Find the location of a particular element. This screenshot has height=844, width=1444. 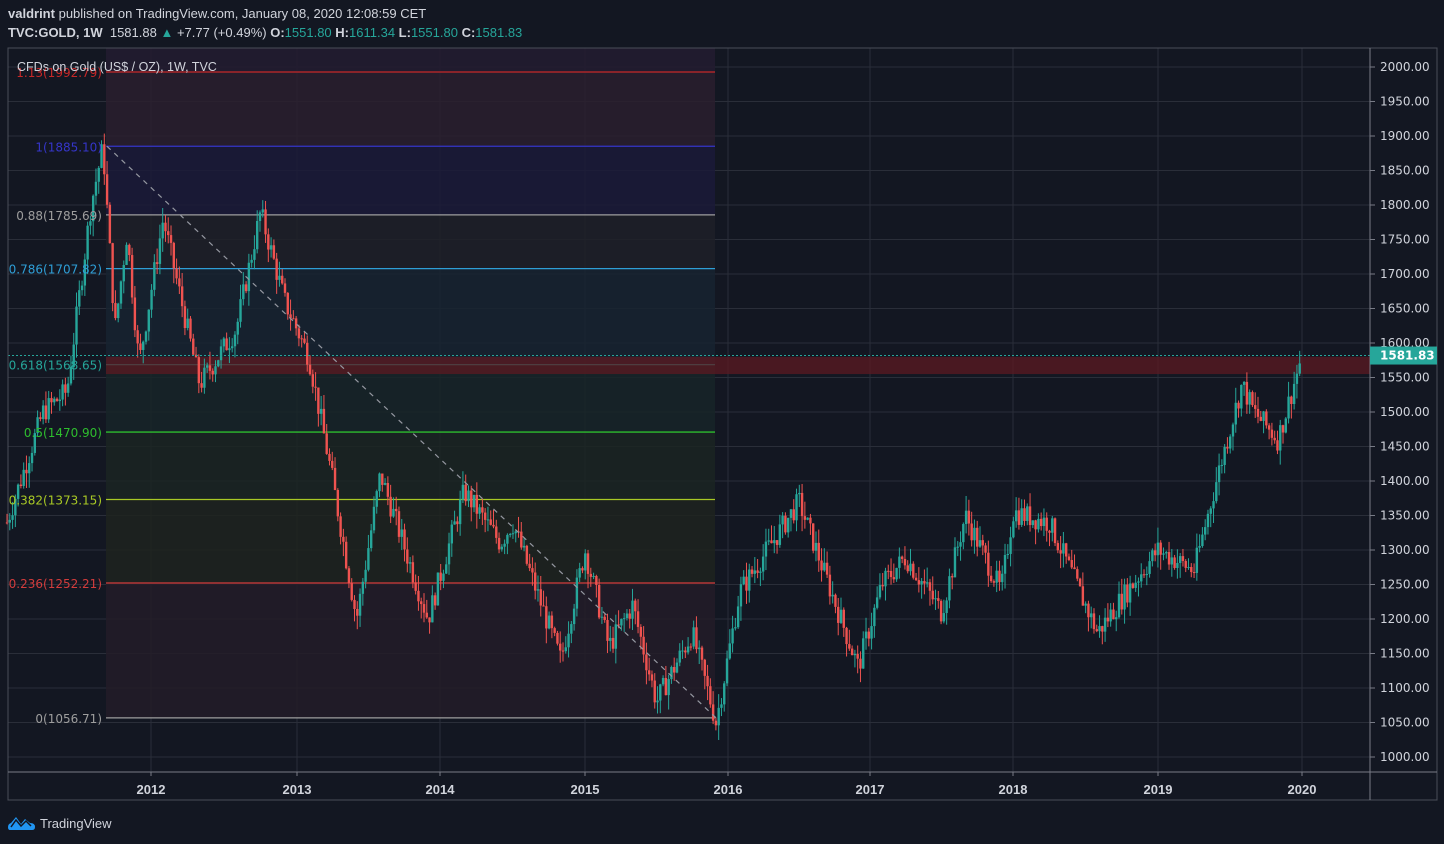

chart-legend: CFDs on Gold (US$ / OZ), 1W, TVC is located at coordinates (117, 67).